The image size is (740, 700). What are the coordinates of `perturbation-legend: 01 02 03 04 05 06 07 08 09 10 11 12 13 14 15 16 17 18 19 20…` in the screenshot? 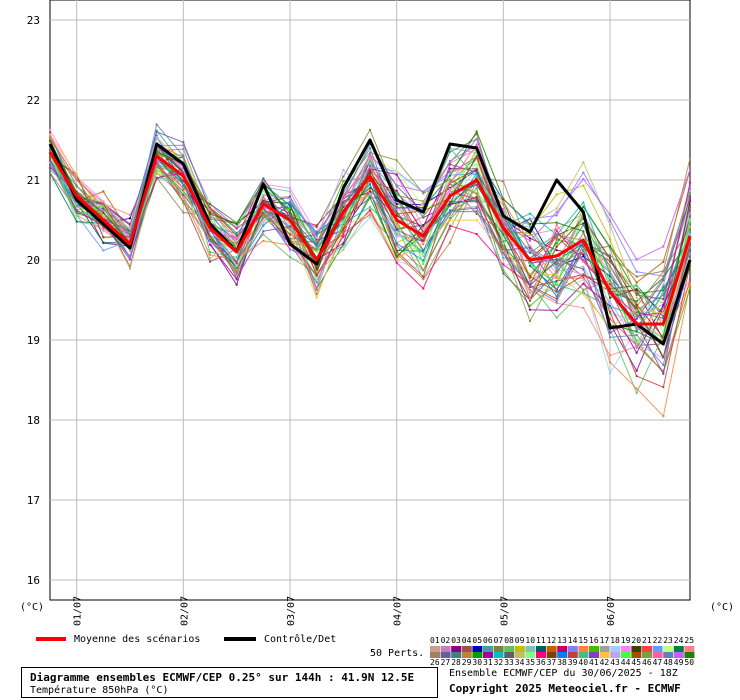 It's located at (562, 651).